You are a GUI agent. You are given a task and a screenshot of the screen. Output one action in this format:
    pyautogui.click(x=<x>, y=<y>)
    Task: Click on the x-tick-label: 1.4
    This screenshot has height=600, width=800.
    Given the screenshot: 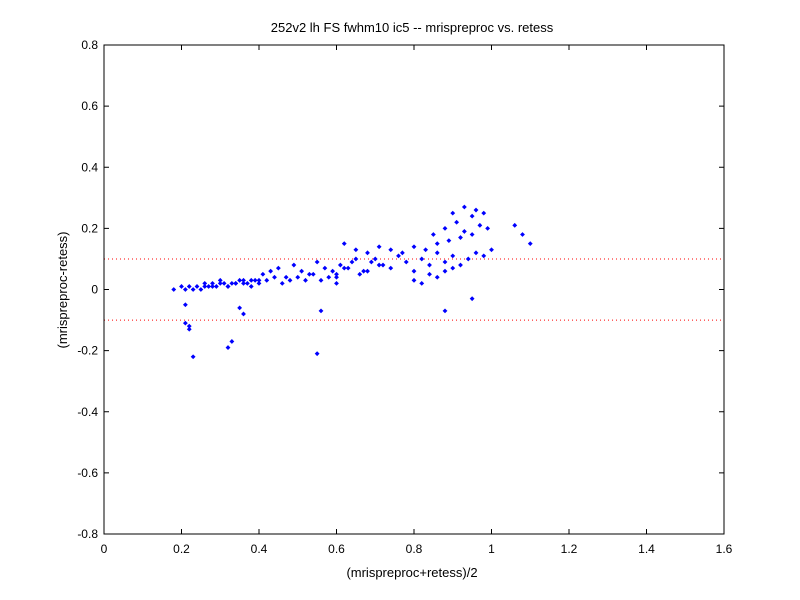 What is the action you would take?
    pyautogui.click(x=646, y=549)
    